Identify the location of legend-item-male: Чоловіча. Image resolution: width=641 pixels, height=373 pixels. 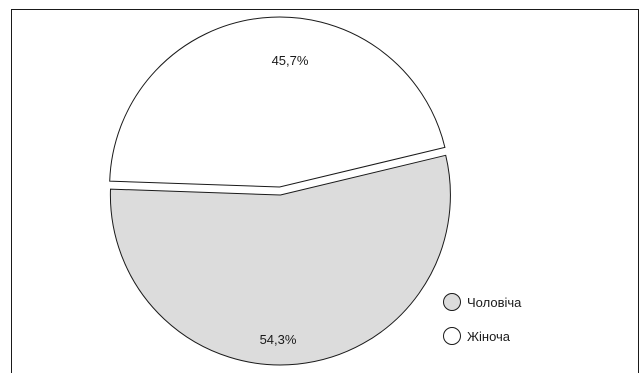
(482, 302).